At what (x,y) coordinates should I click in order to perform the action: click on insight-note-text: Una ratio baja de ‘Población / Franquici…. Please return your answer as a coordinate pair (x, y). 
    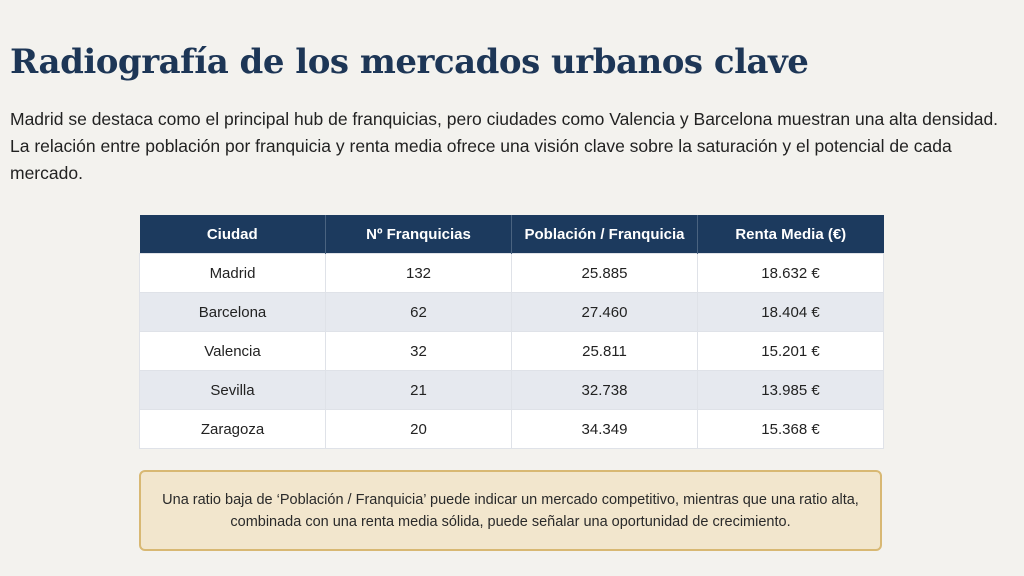
    Looking at the image, I should click on (510, 510).